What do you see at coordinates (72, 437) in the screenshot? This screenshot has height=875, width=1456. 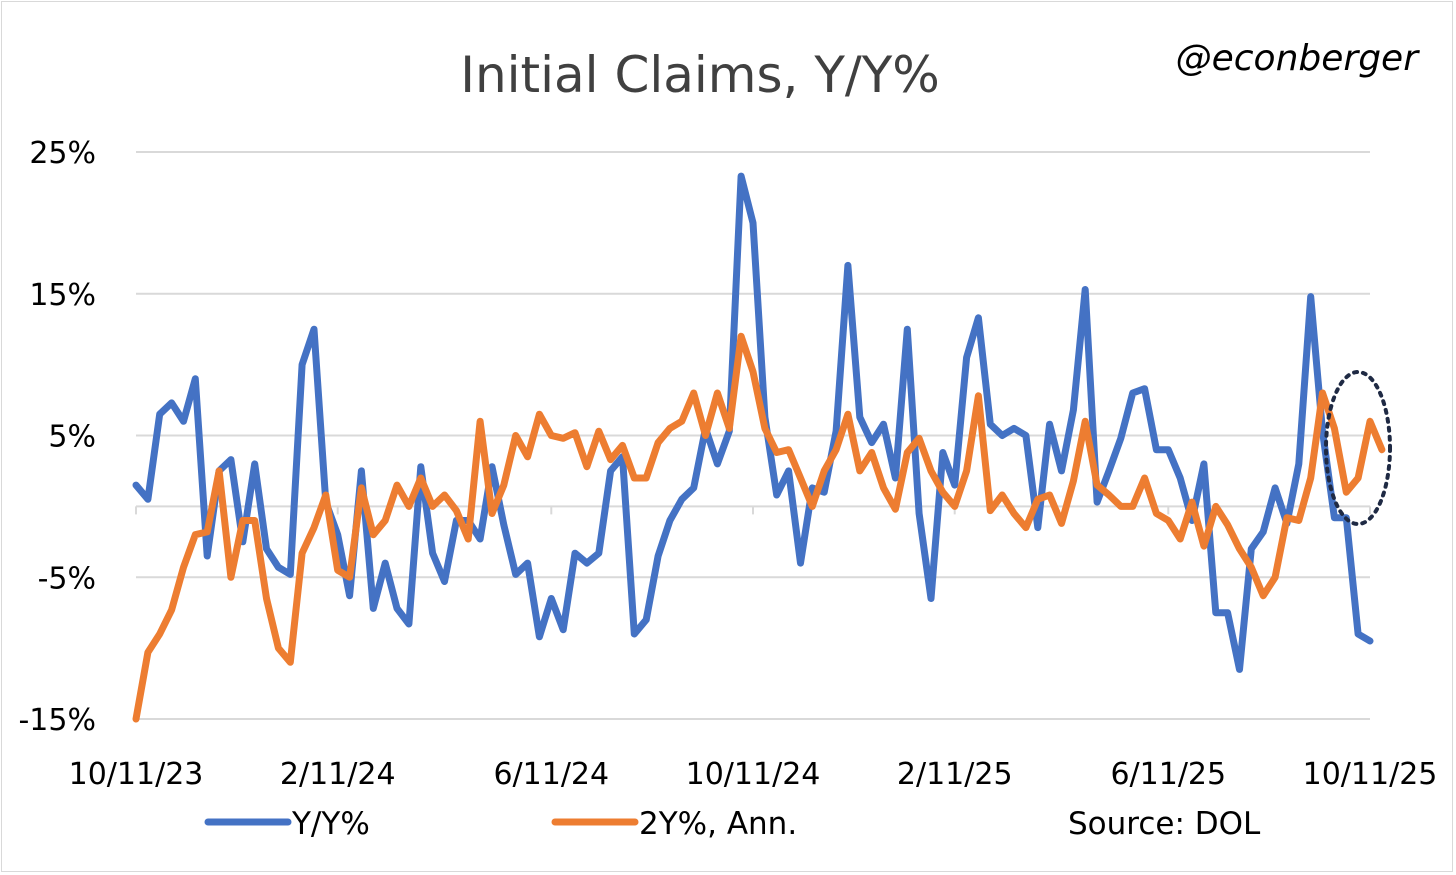 I see `y-tick-label: 5%` at bounding box center [72, 437].